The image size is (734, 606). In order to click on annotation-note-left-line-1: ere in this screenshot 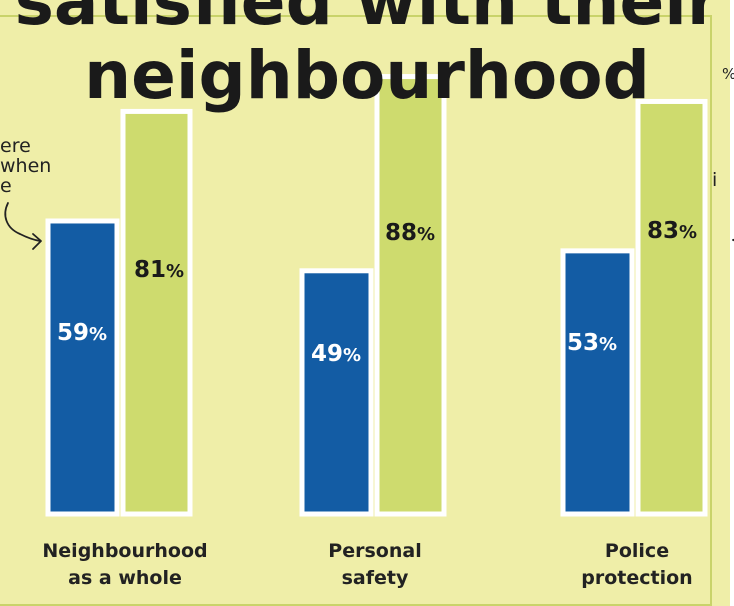, I will do `click(15, 146)`.